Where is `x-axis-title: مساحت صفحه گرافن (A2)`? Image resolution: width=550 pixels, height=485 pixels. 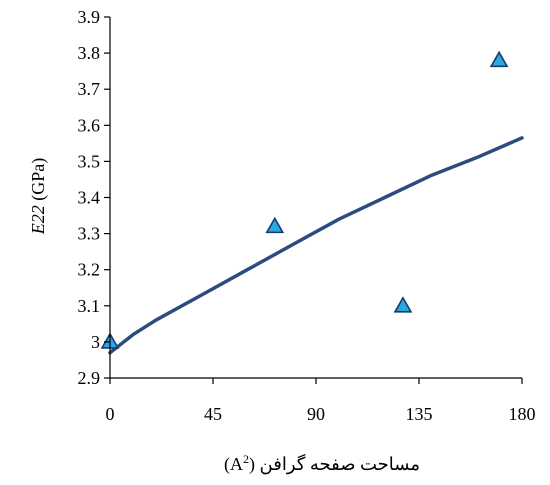
x-axis-title: مساحت صفحه گرافن (A2) is located at coordinates (322, 463).